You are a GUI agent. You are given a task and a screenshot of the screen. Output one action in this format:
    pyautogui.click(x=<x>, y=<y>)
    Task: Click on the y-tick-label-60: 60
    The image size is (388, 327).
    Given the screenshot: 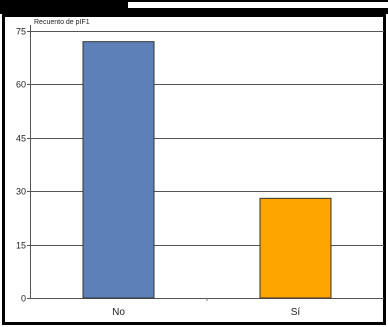 What is the action you would take?
    pyautogui.click(x=21, y=85)
    